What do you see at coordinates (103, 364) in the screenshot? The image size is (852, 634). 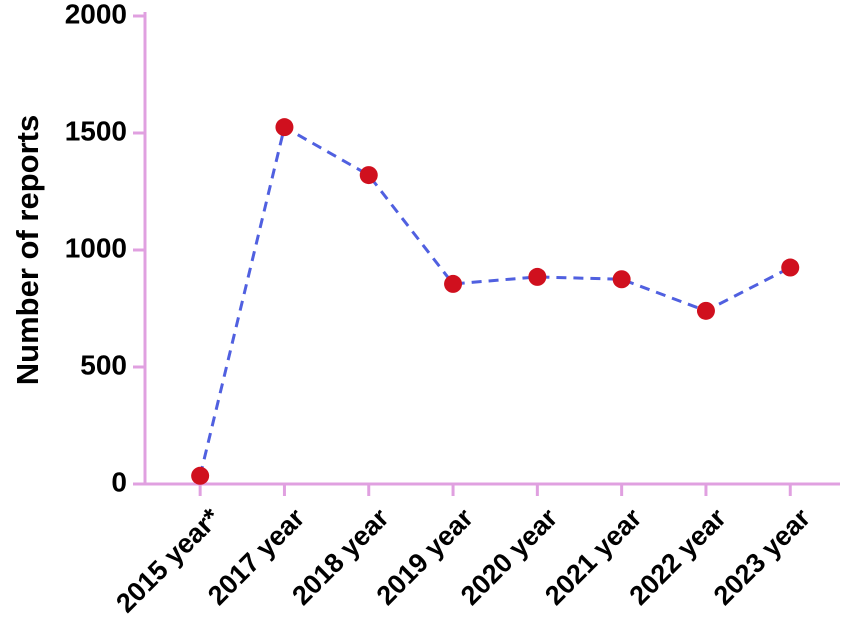 I see `y-tick-label: 500` at bounding box center [103, 364].